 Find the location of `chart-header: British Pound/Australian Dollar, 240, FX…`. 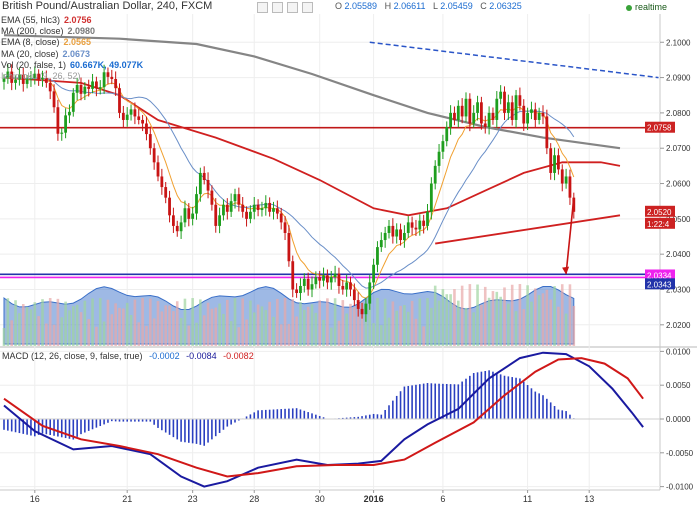

chart-header: British Pound/Australian Dollar, 240, FX… is located at coordinates (348, 7).